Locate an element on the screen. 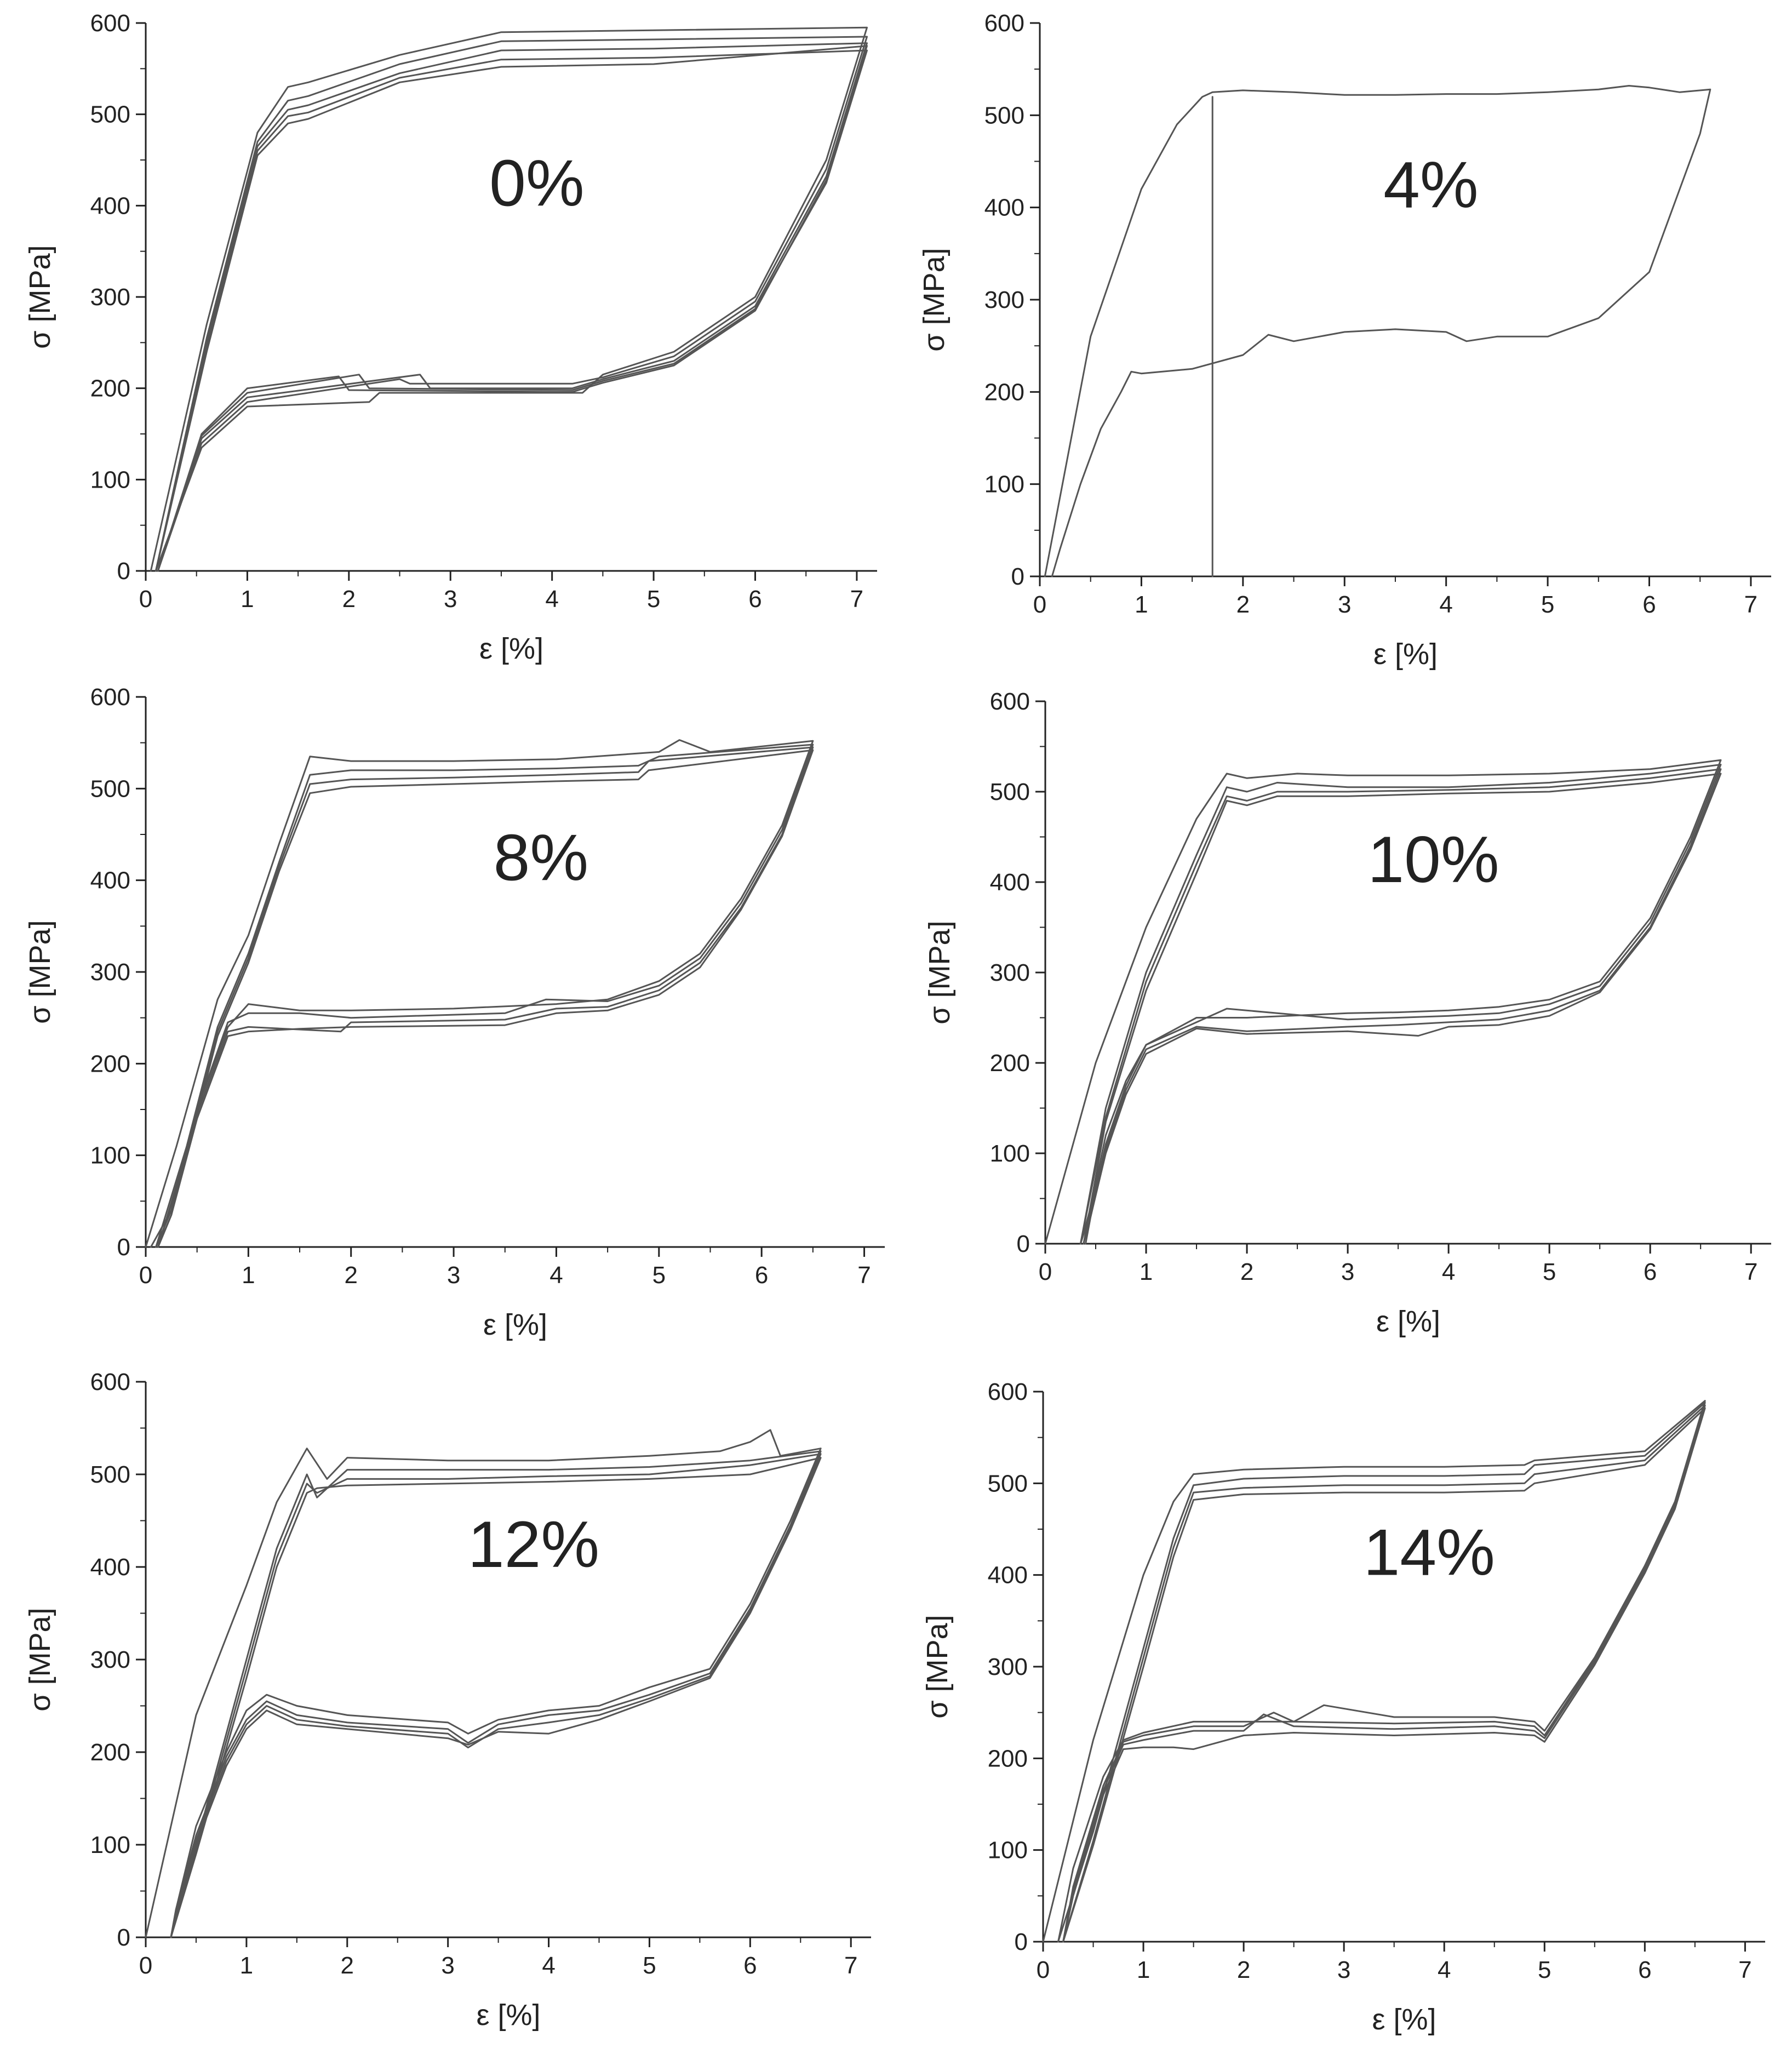 The height and width of the screenshot is (2048, 1792). panel-label: 14% is located at coordinates (1429, 1552).